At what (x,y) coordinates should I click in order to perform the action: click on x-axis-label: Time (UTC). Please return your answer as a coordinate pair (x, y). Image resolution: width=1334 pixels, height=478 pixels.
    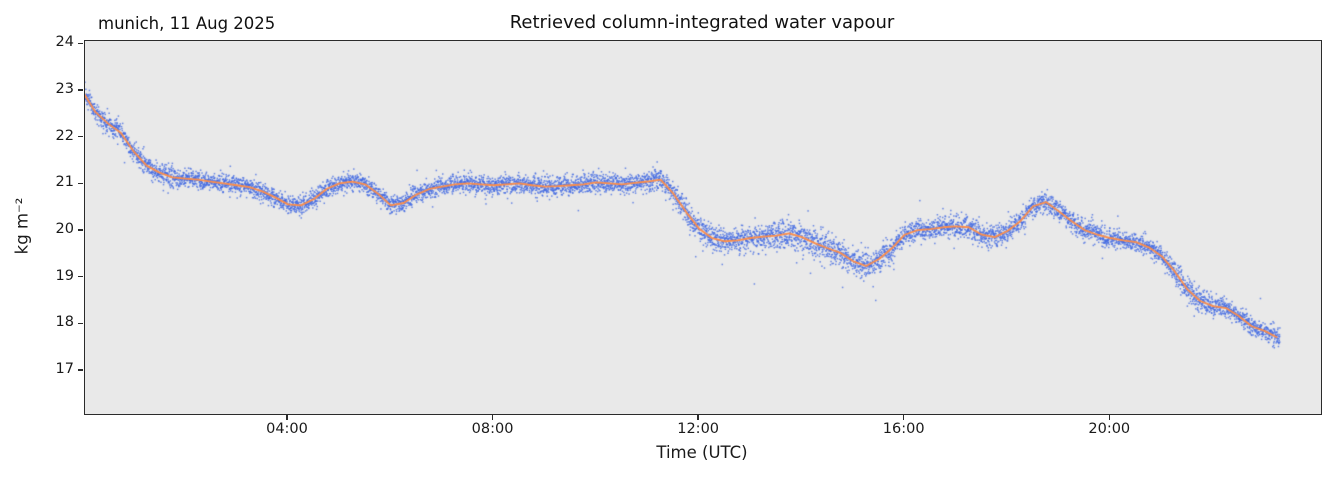
    Looking at the image, I should click on (702, 452).